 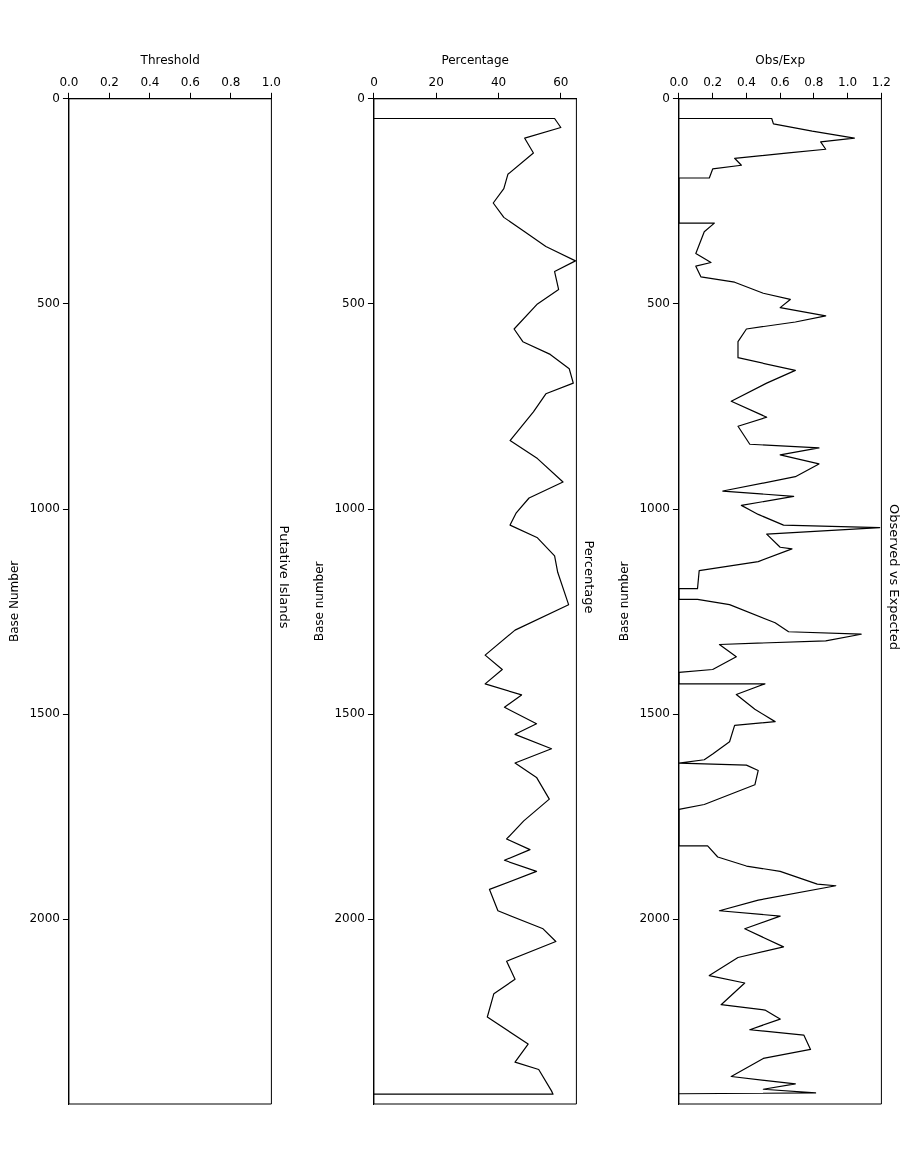 What do you see at coordinates (589, 577) in the screenshot?
I see `text: Percentage` at bounding box center [589, 577].